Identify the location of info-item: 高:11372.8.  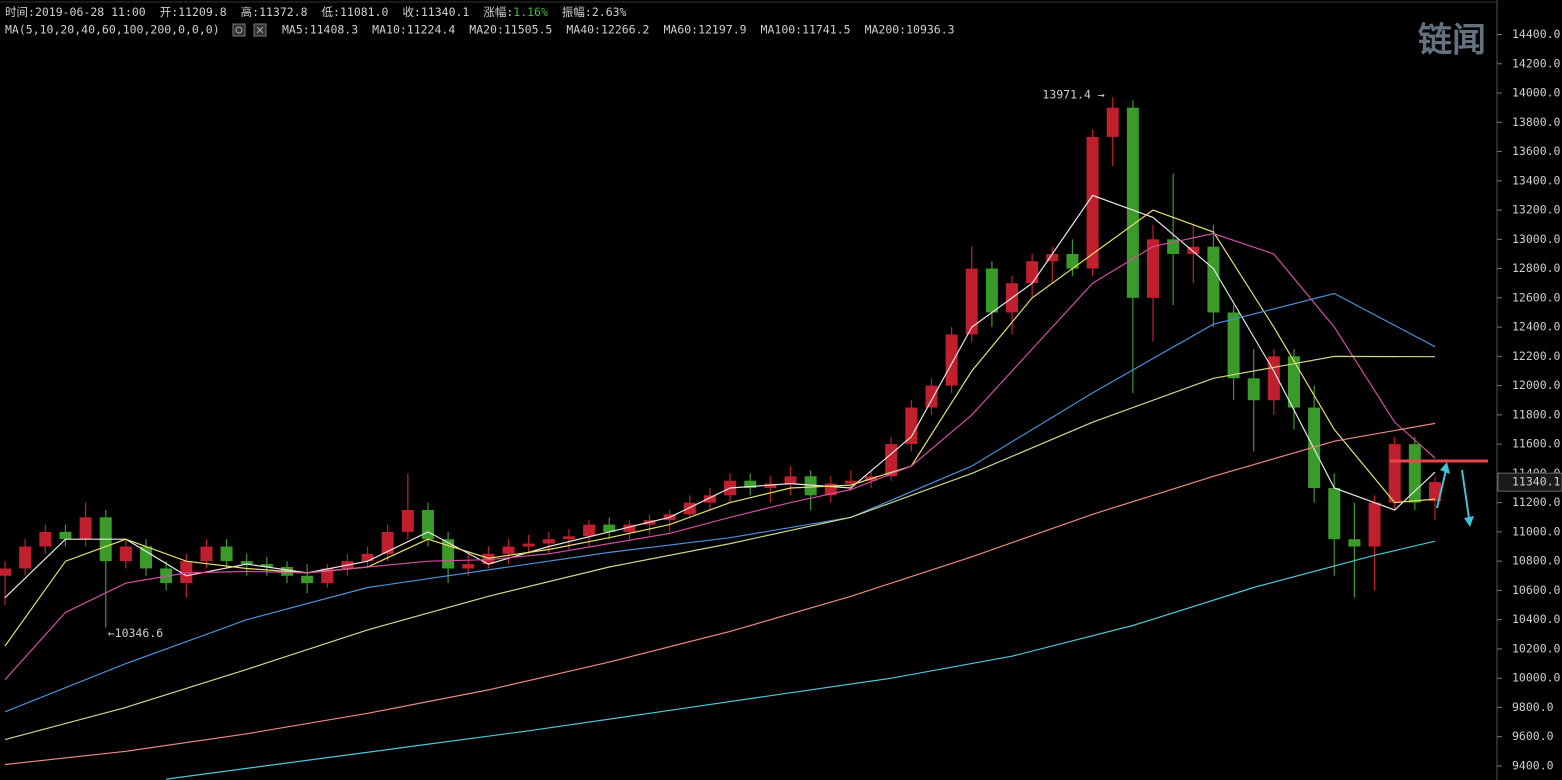
(274, 12).